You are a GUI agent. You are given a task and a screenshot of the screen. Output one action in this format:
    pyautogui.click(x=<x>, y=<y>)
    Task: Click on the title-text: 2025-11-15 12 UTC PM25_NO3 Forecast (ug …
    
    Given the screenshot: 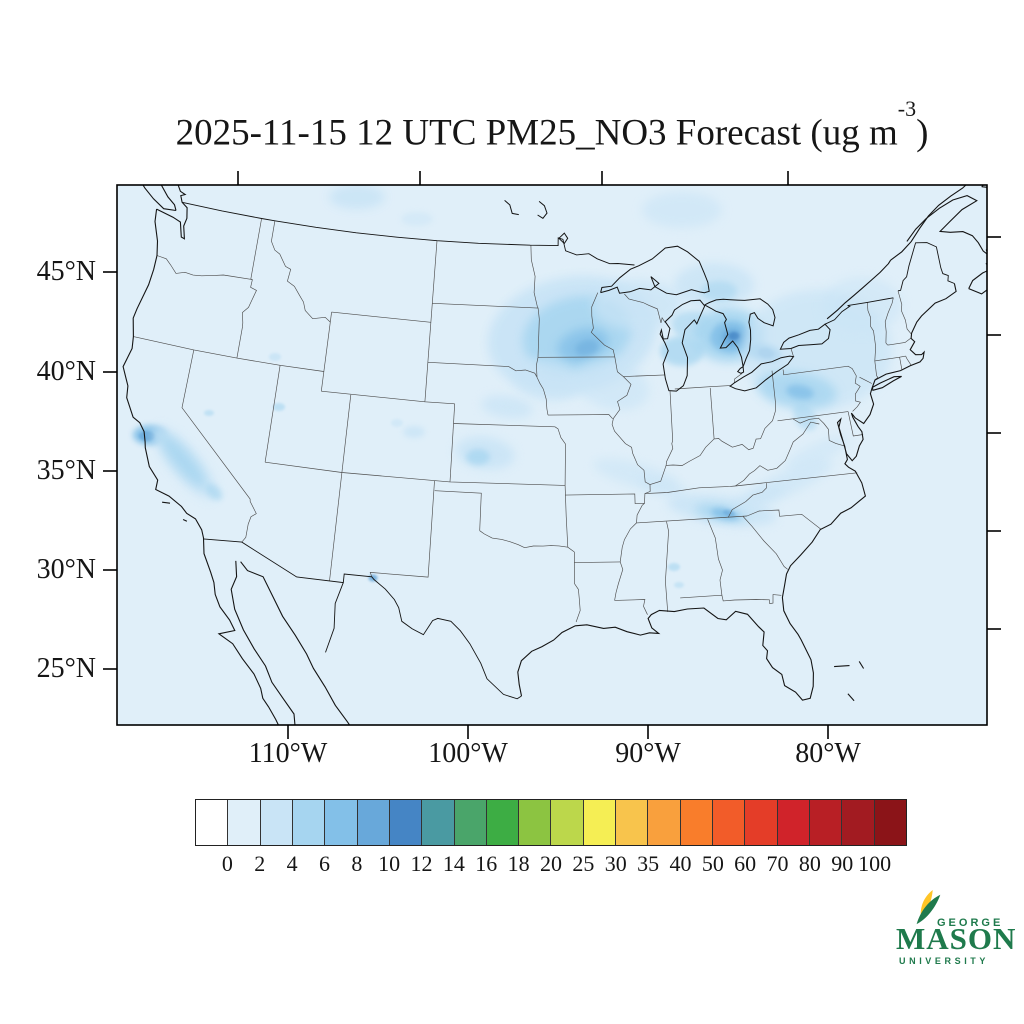 What is the action you would take?
    pyautogui.click(x=536, y=133)
    